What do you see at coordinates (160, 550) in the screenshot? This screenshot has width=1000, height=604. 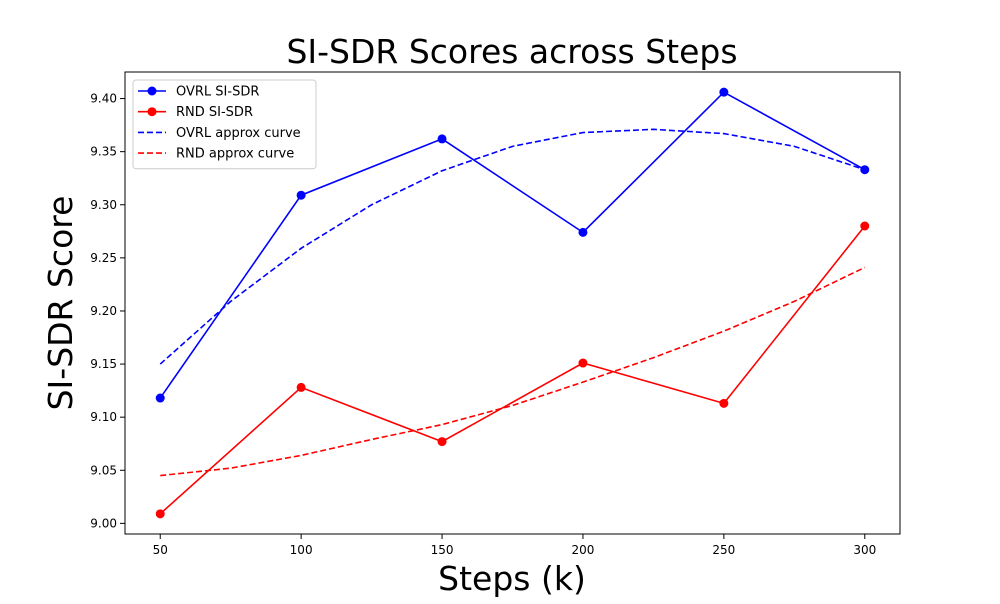 I see `x-tick-label: 50` at bounding box center [160, 550].